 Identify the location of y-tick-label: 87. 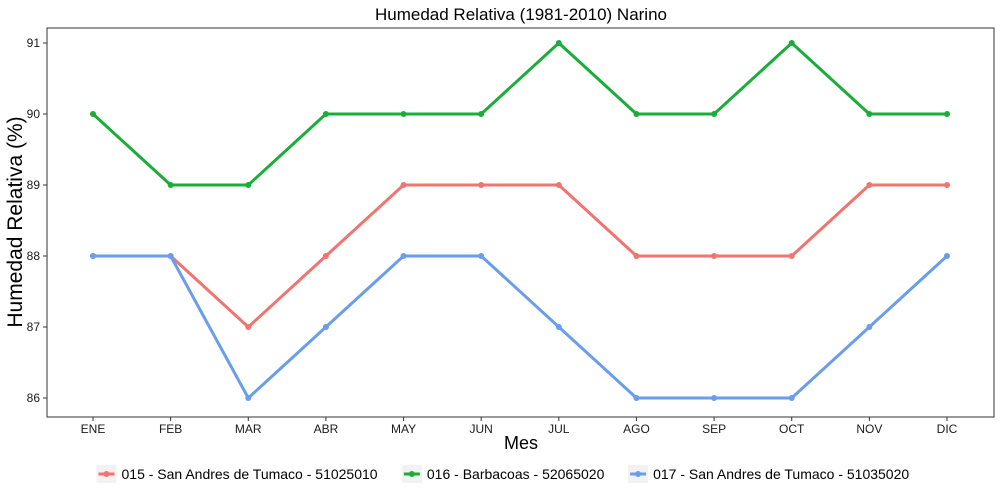
(34, 327).